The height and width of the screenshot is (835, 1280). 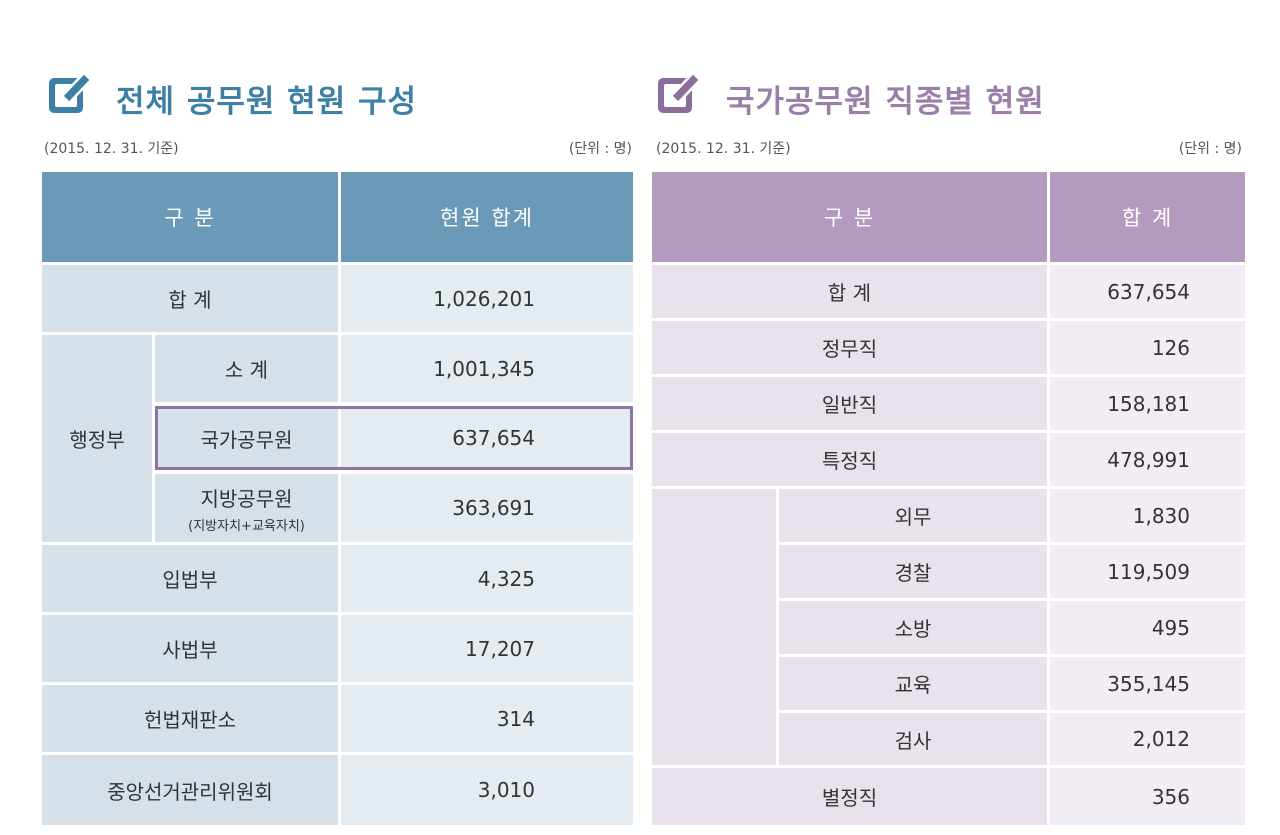 I want to click on education-label: 교육, so click(x=913, y=683).